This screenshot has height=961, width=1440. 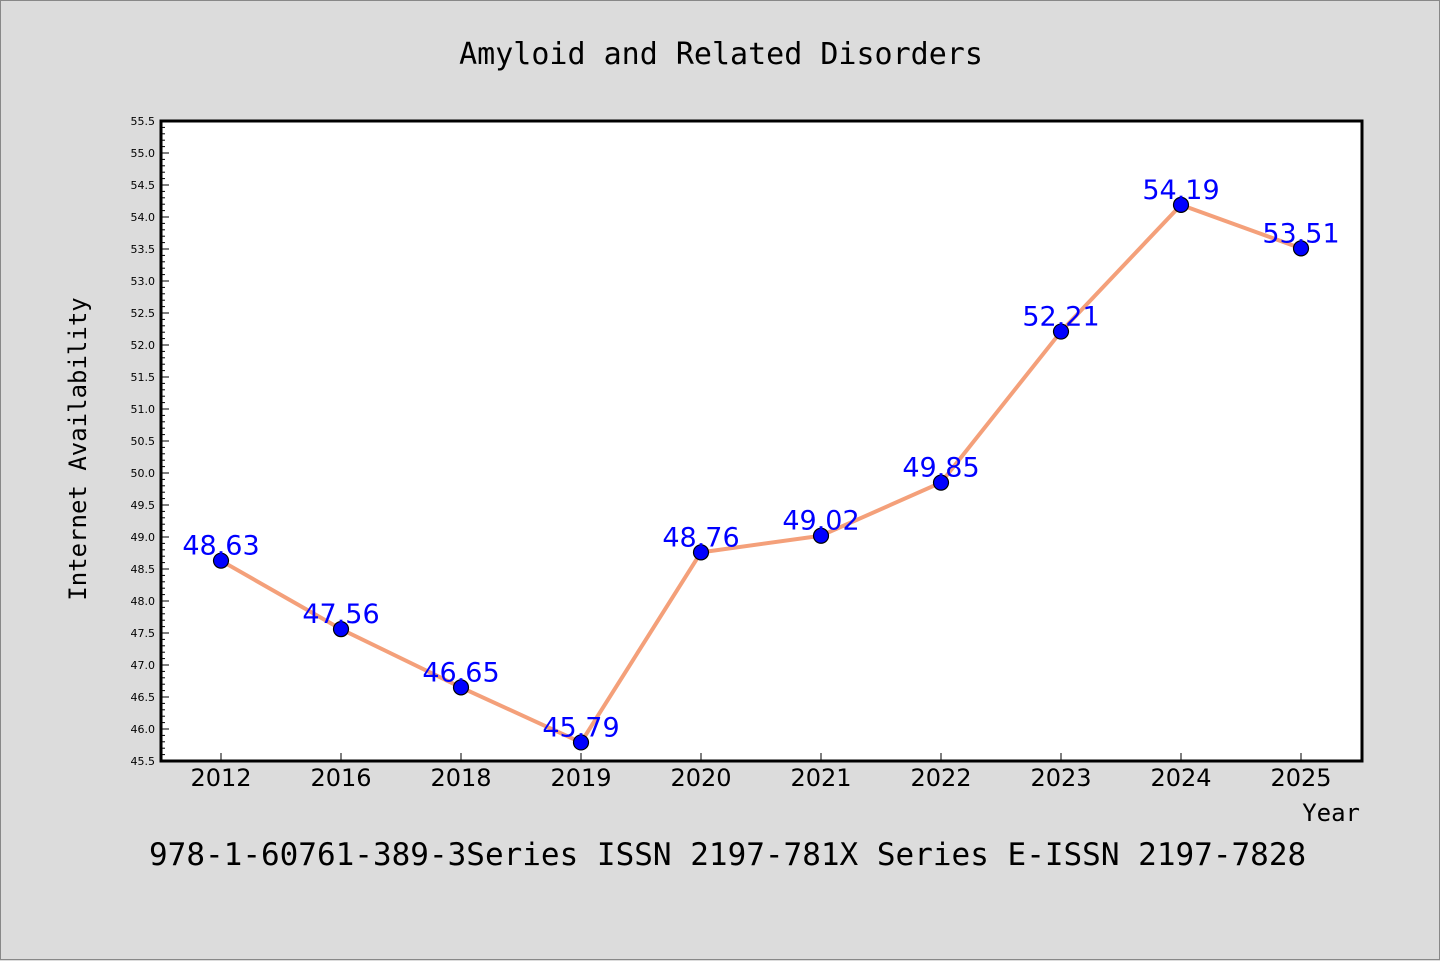 I want to click on x-axis: 2012 2016 2018 2019 2020 2021 2022 2023 2024 2025, so click(x=761, y=772).